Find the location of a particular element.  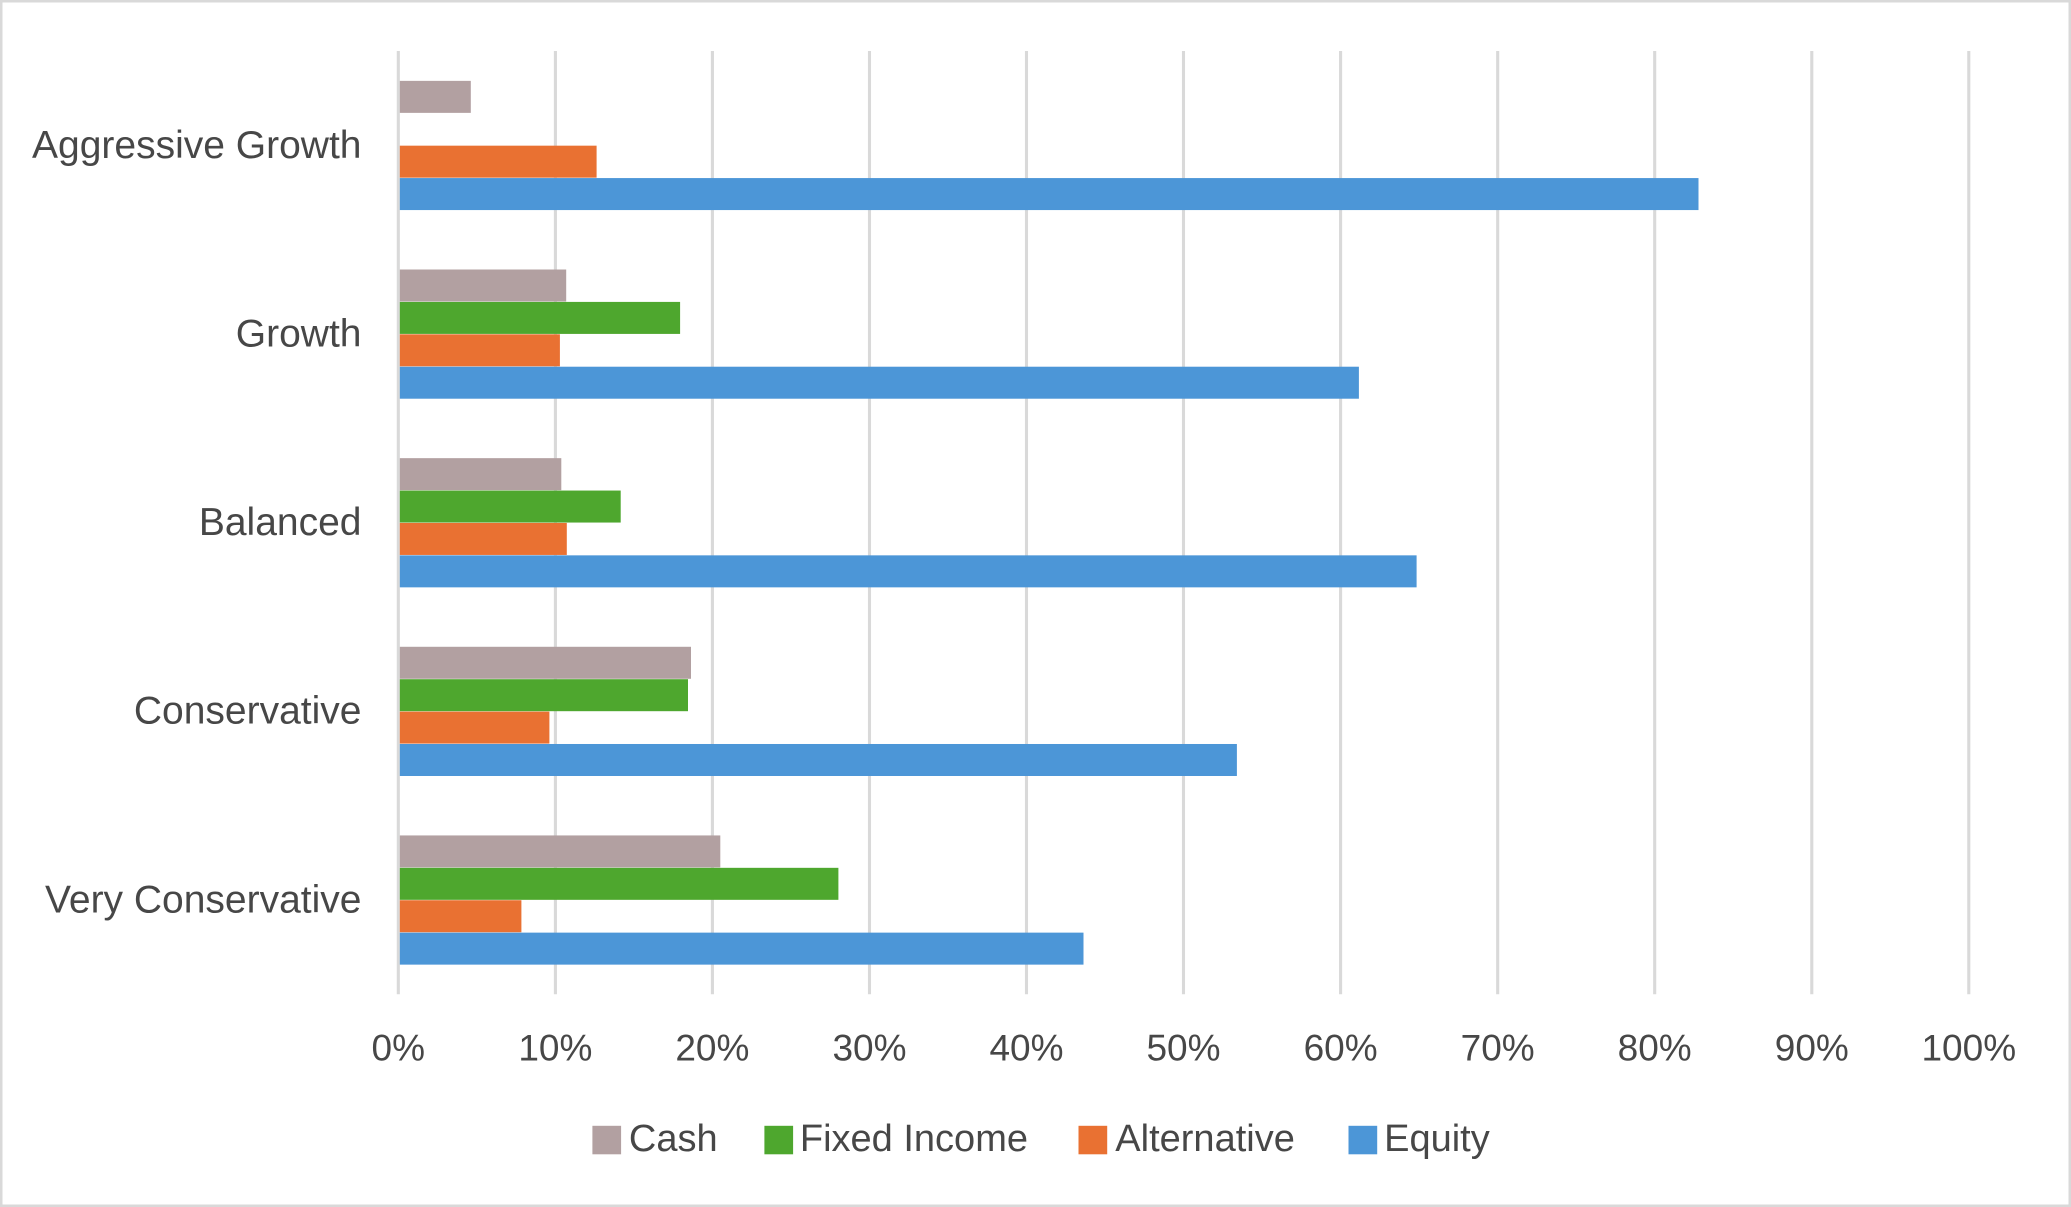

svg-text: Very Conservative is located at coordinates (203, 899).